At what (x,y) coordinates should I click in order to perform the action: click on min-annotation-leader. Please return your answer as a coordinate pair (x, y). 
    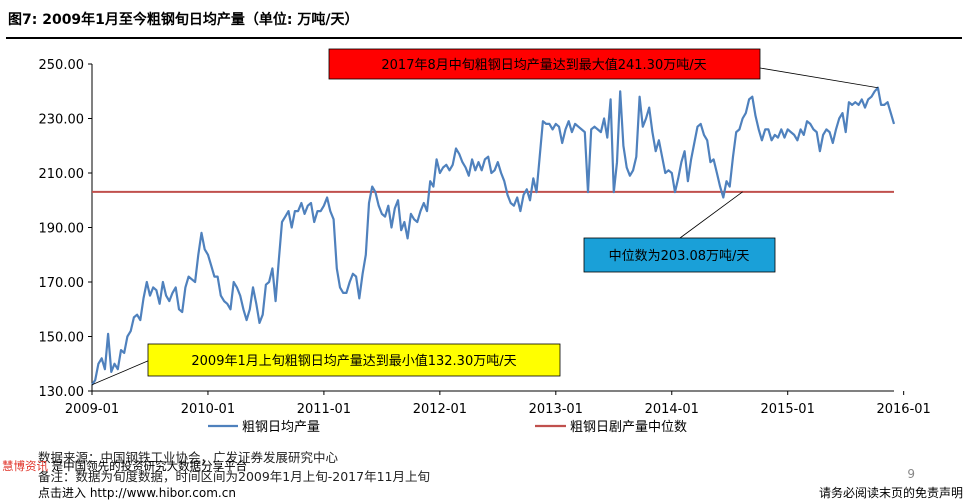
    Looking at the image, I should click on (121, 372).